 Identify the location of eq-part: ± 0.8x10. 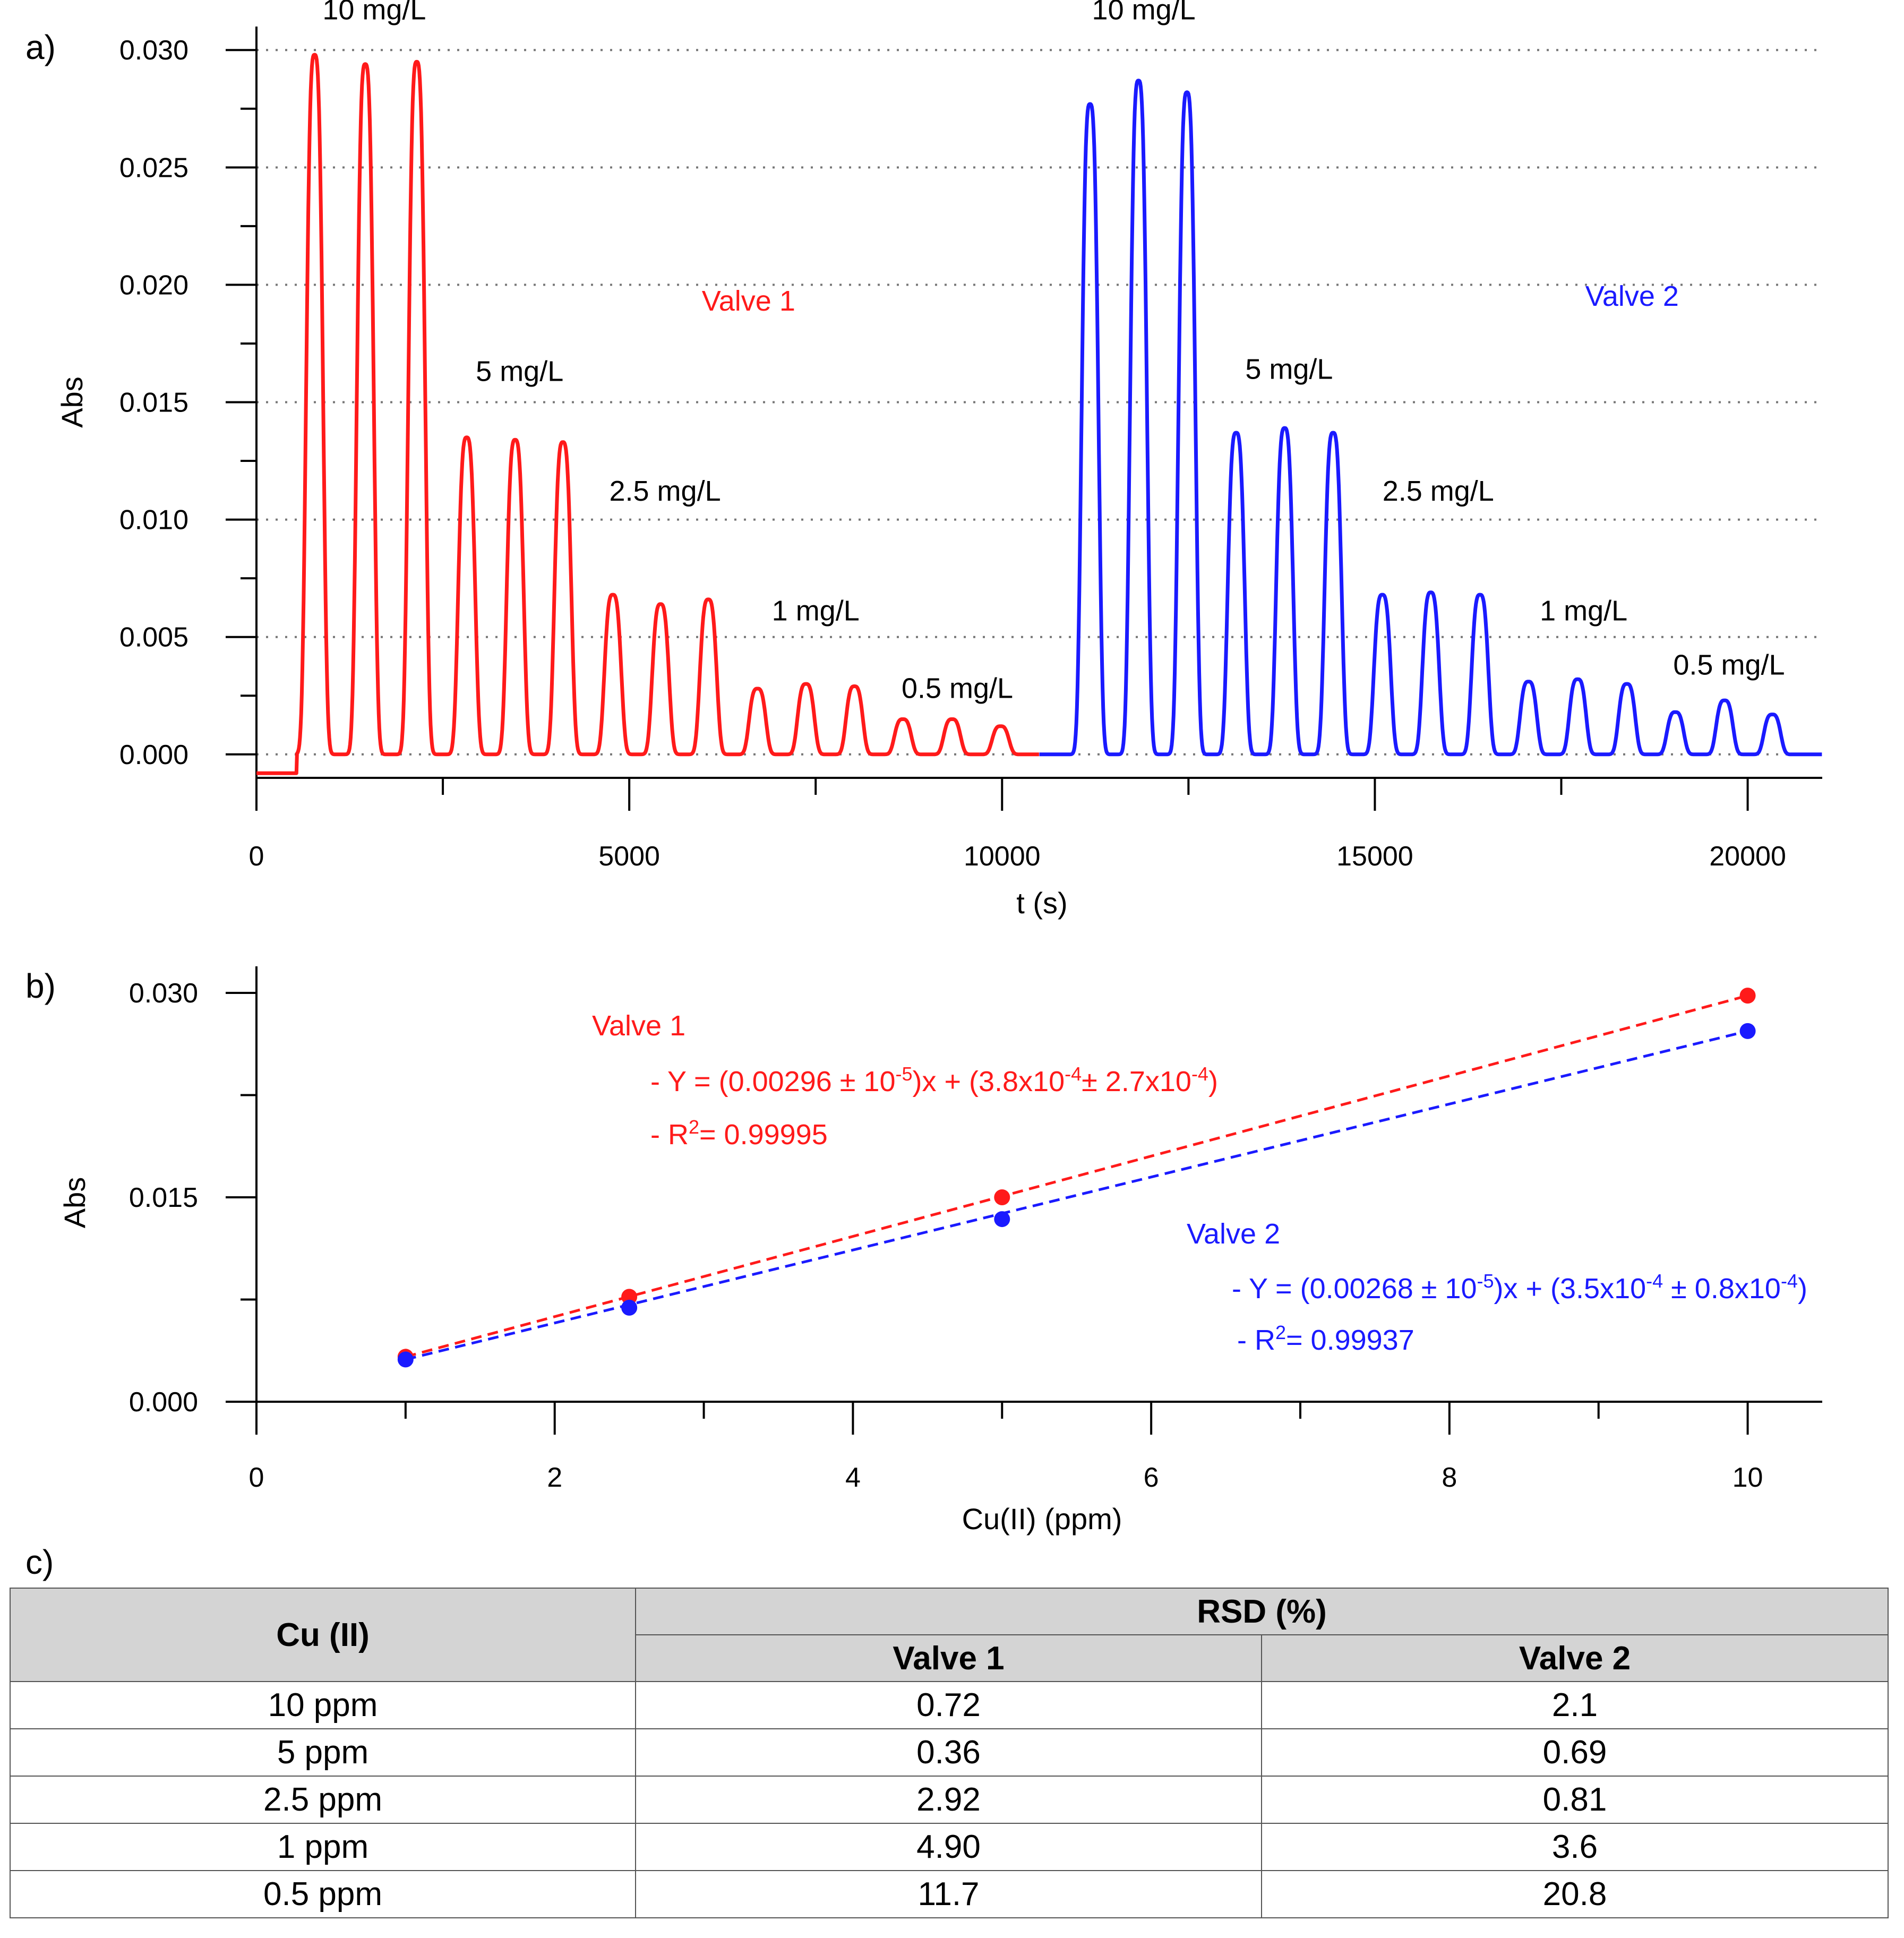
(1722, 1289).